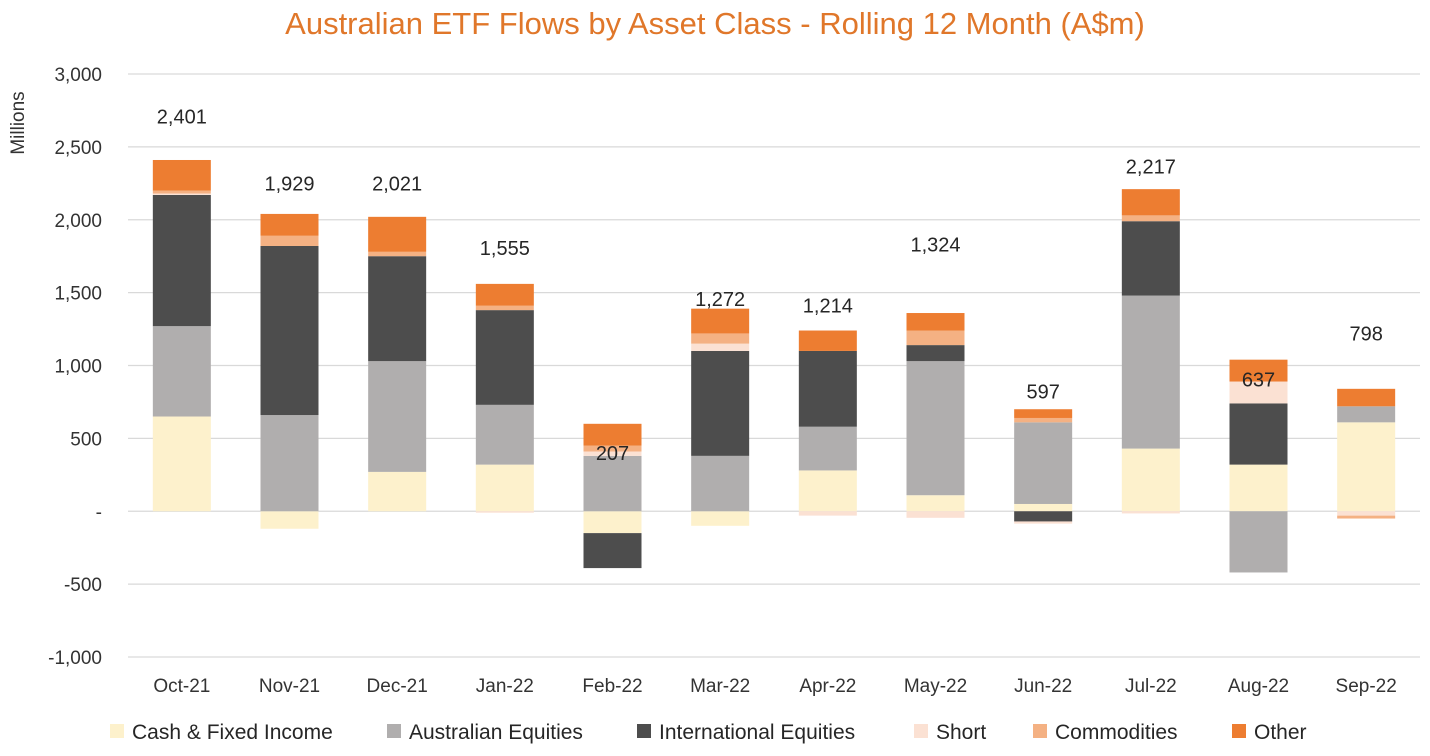 The width and height of the screenshot is (1430, 756). Describe the element at coordinates (181, 686) in the screenshot. I see `x-tick-label: Oct-21` at that location.